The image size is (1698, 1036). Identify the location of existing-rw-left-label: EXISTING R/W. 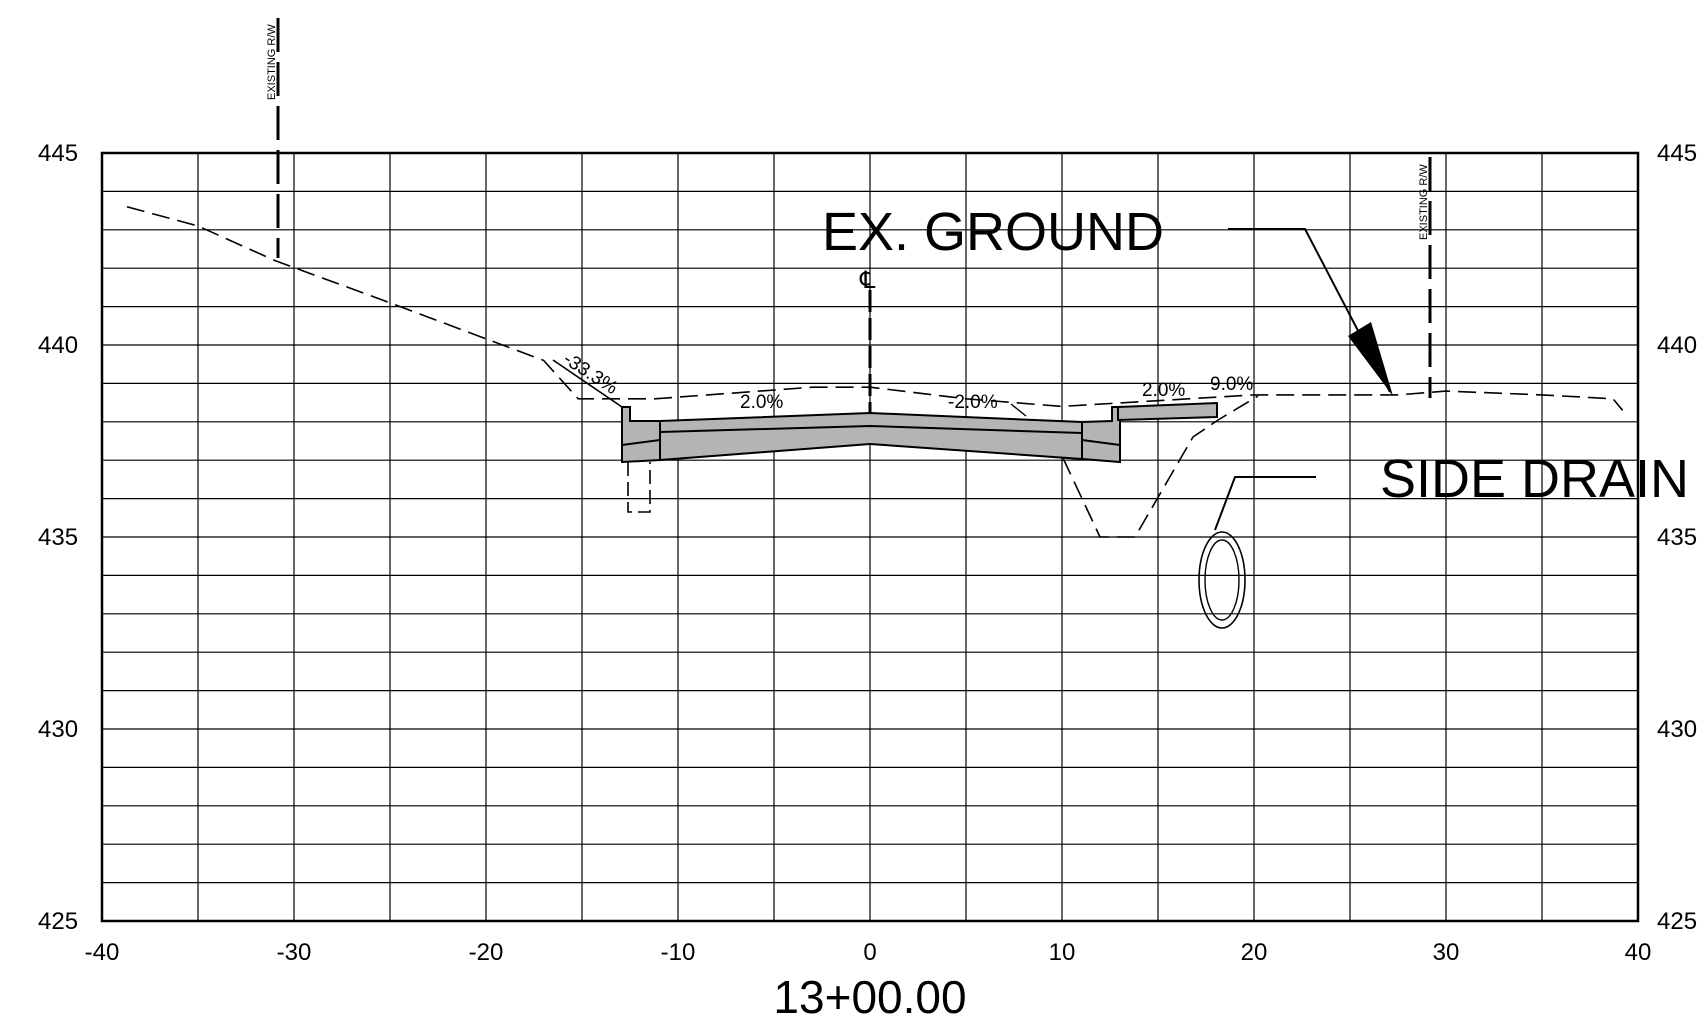
(272, 62).